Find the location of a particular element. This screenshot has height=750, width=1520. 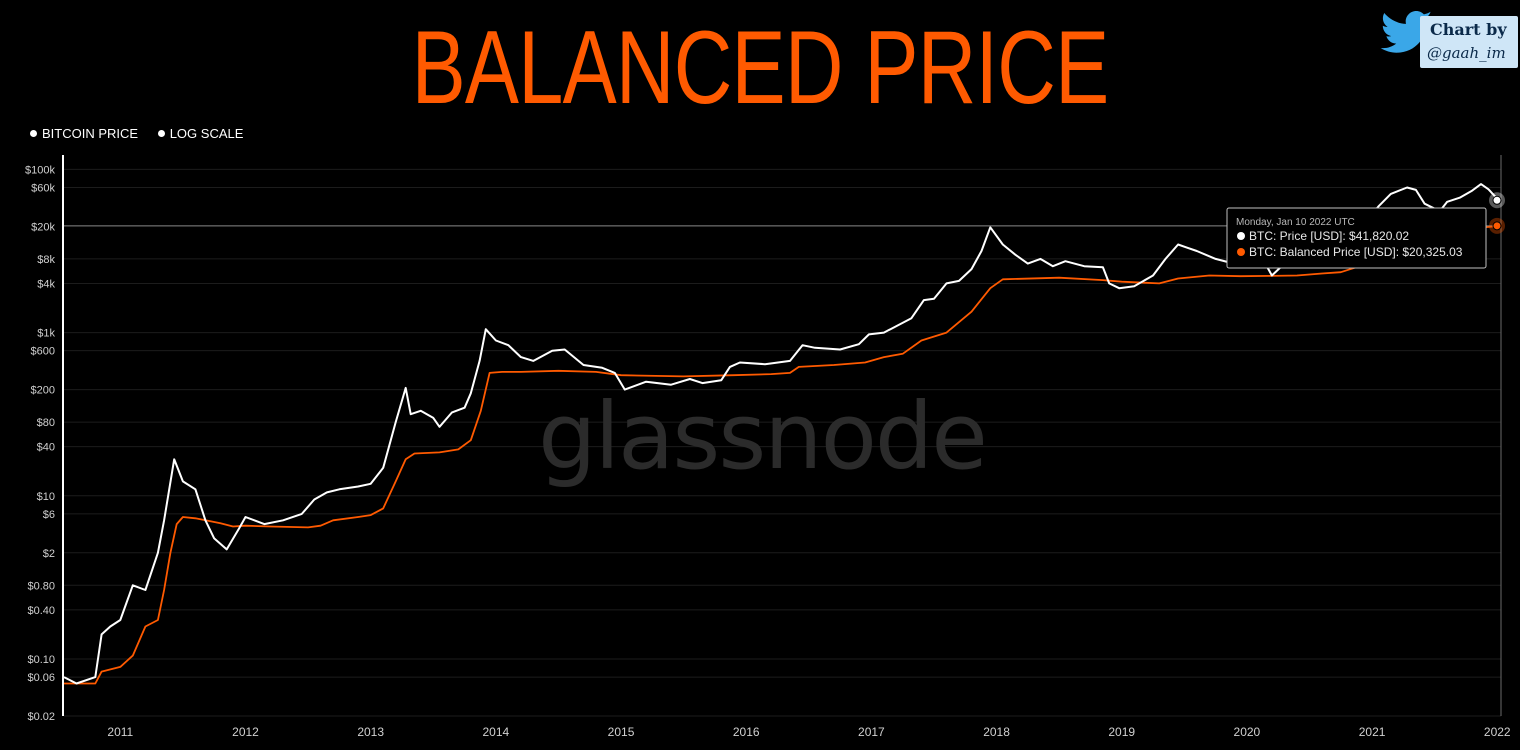

tooltip-balanced-dot is located at coordinates (1241, 252).